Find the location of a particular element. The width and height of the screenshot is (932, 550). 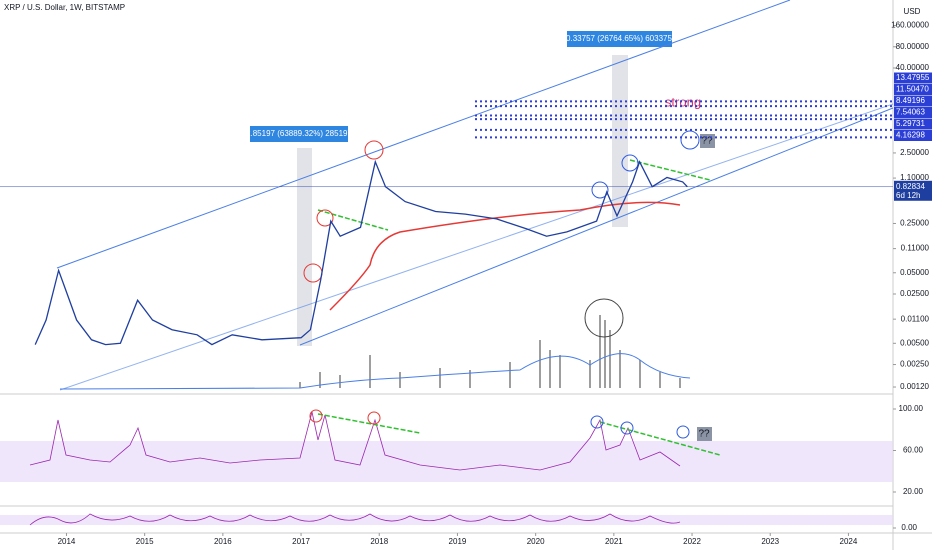

y-tick-label: 0.05000 is located at coordinates (914, 272).